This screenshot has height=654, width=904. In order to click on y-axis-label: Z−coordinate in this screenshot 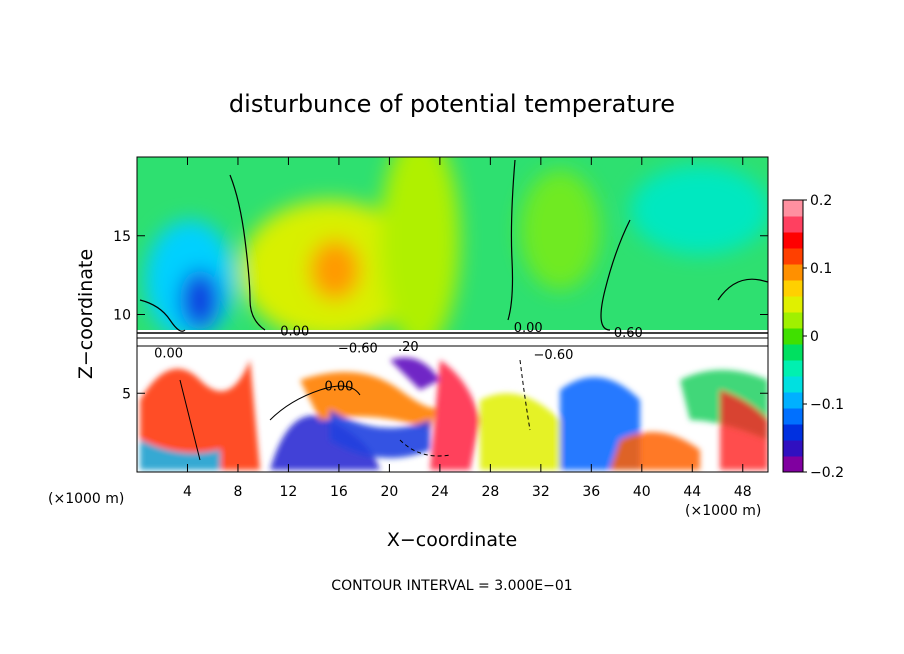, I will do `click(86, 314)`.